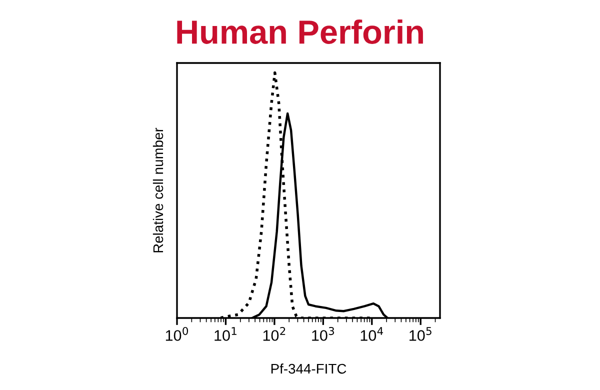 Image resolution: width=600 pixels, height=390 pixels. I want to click on chart-title: Human Perforin, so click(300, 31).